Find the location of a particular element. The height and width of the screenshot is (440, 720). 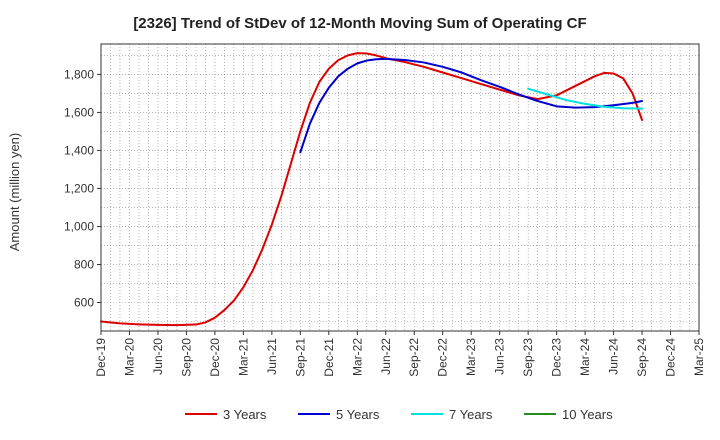

x-tick-label: Dec-19 is located at coordinates (101, 357).